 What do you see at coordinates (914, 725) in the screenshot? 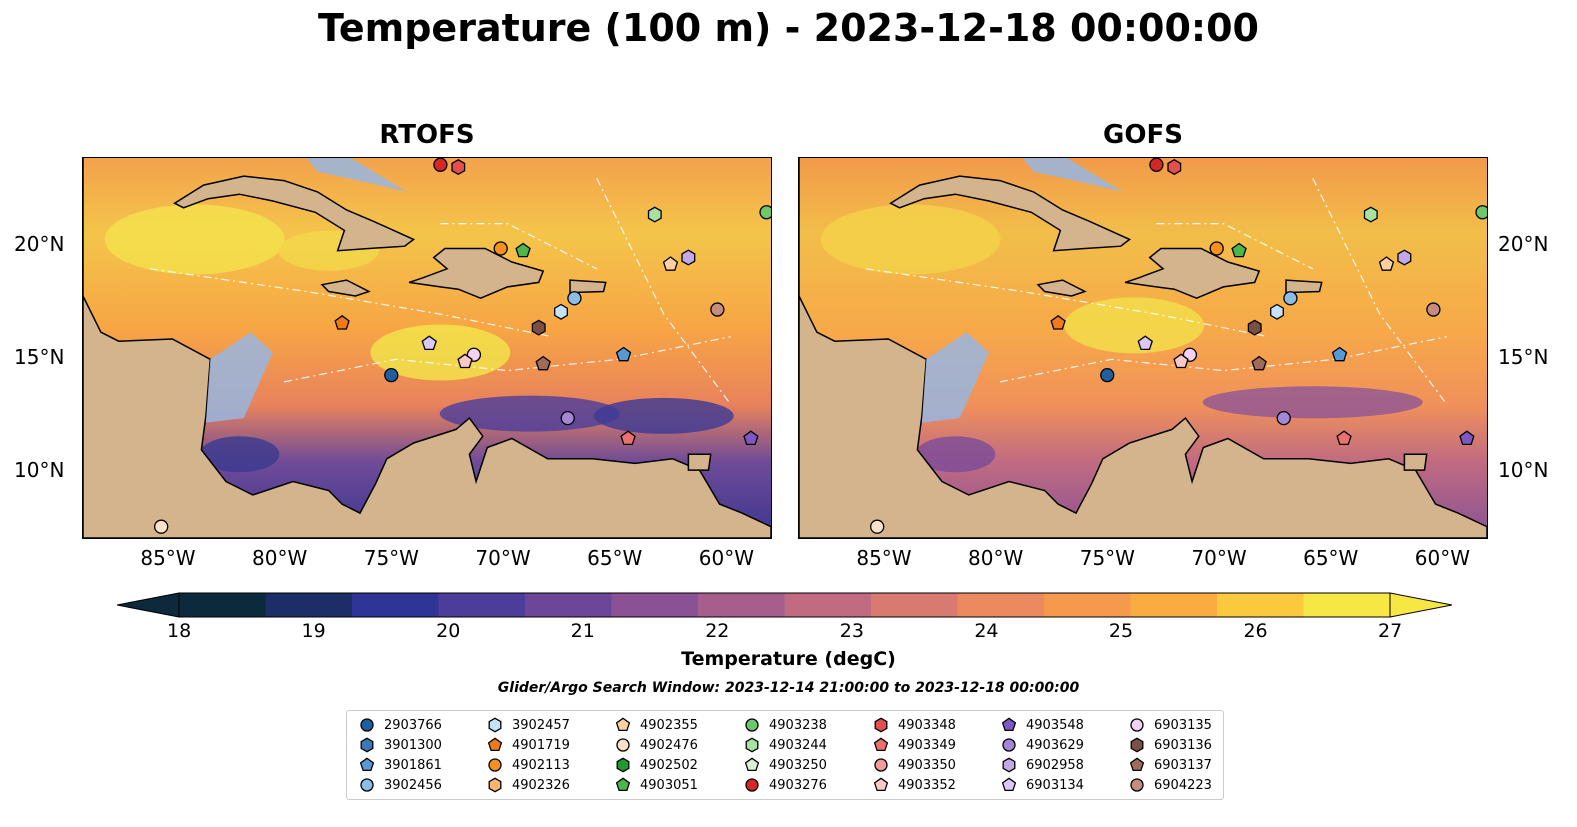
I see `legend-item: 4903348` at bounding box center [914, 725].